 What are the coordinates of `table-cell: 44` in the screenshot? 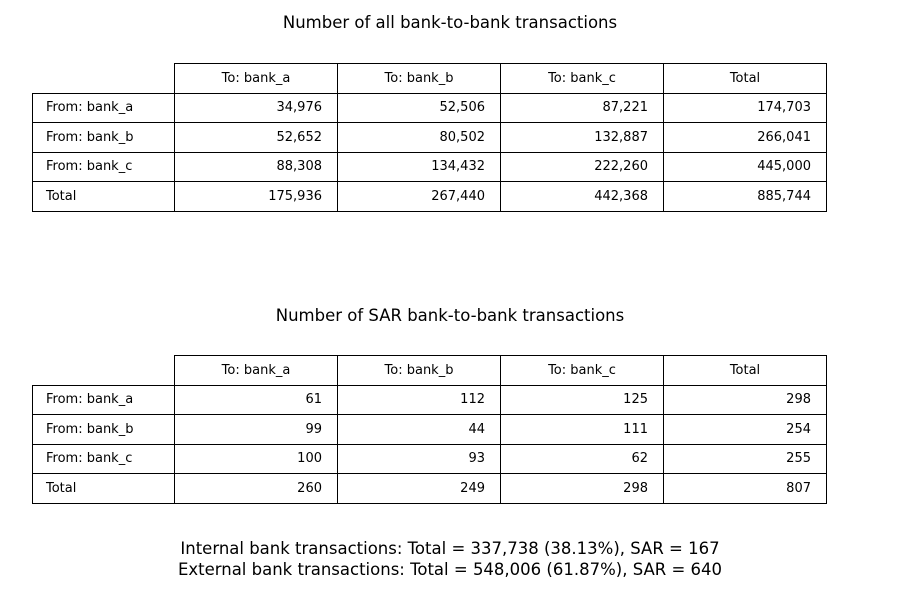 It's located at (419, 429).